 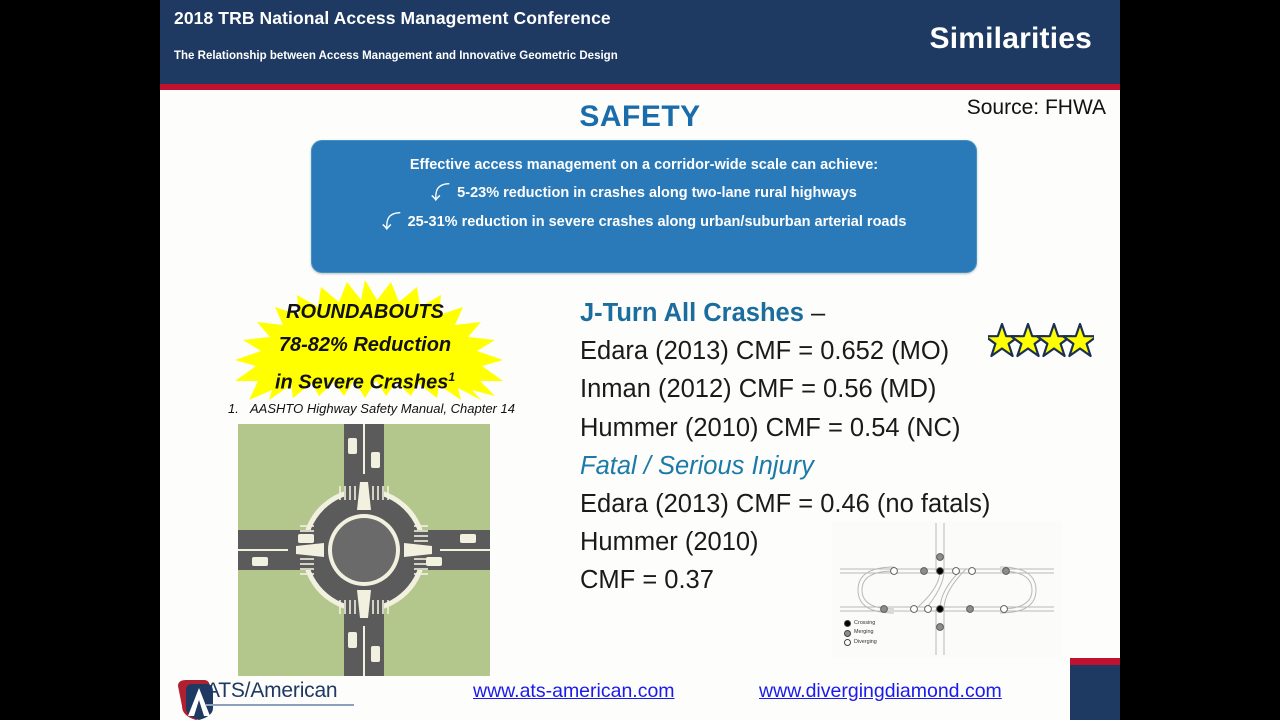 I want to click on fatal-serious-injury-subheading: Fatal / Serious Injury, so click(x=697, y=465).